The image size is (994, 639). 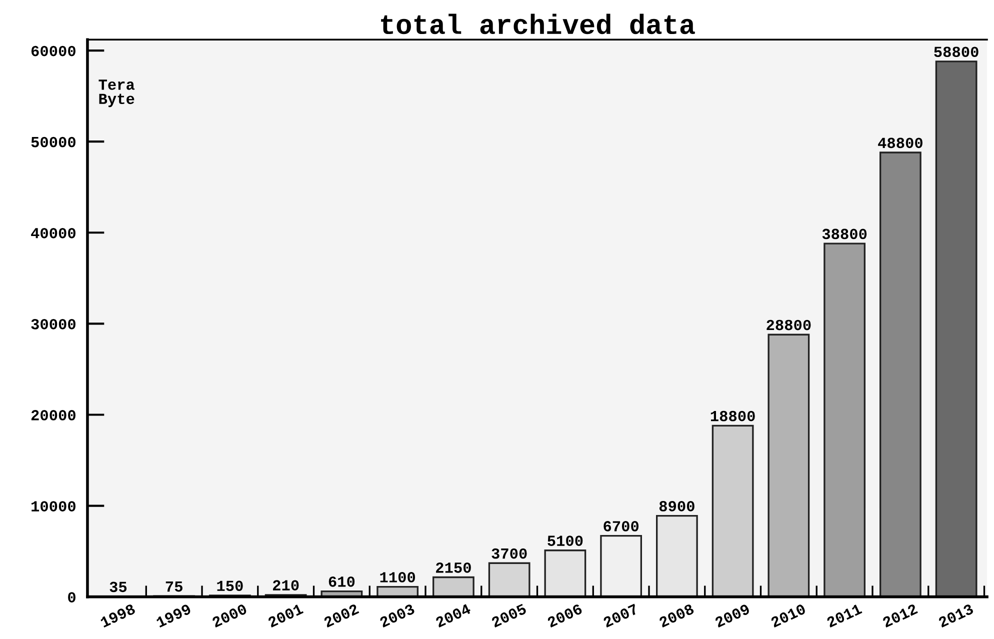 I want to click on data-label: 38800, so click(x=844, y=234).